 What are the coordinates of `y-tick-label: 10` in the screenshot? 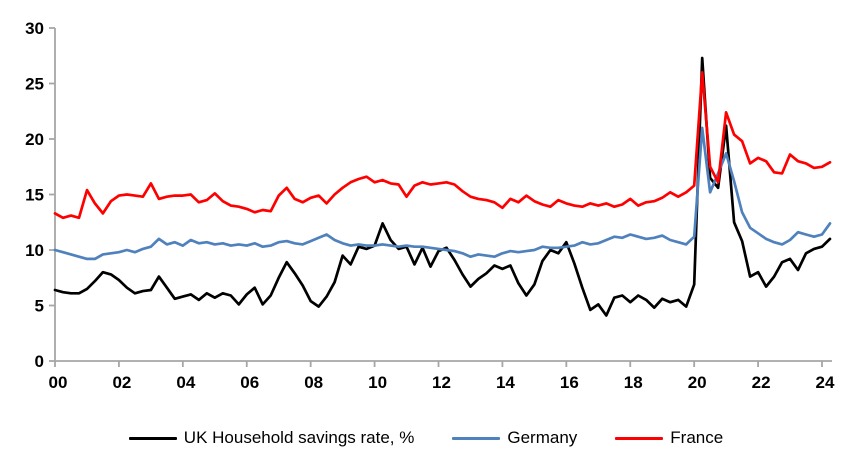 It's located at (34, 250).